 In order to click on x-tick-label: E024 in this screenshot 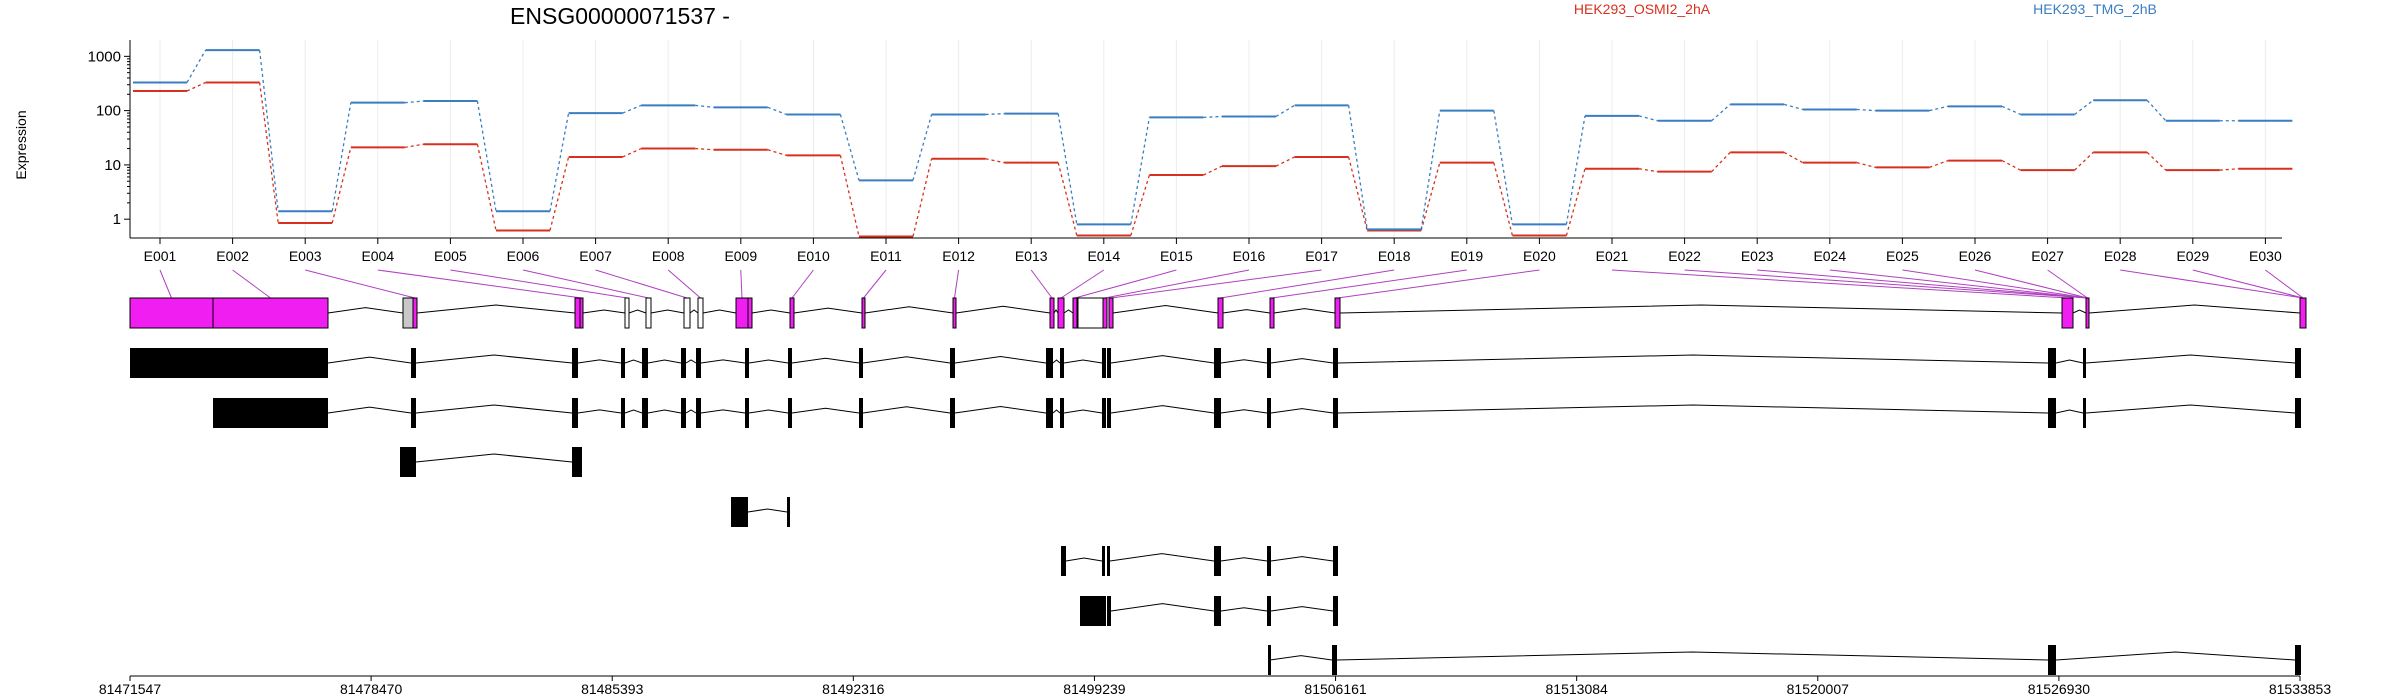, I will do `click(1829, 256)`.